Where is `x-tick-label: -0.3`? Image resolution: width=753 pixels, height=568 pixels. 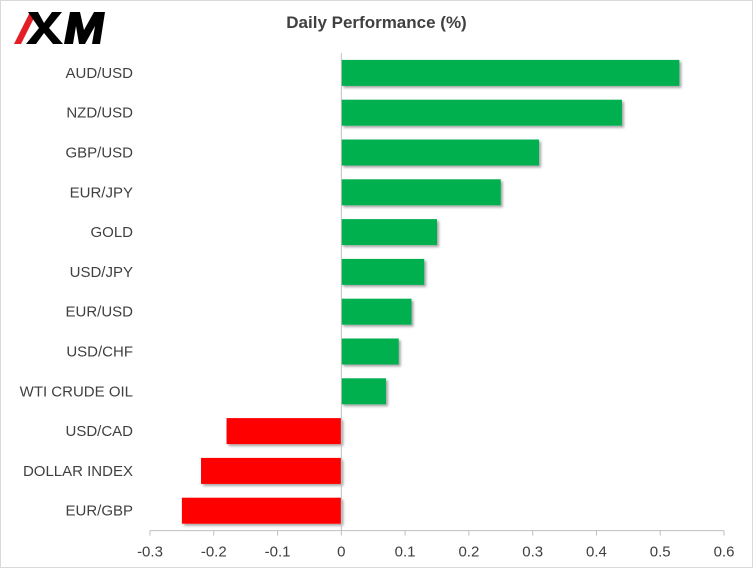
x-tick-label: -0.3 is located at coordinates (150, 552).